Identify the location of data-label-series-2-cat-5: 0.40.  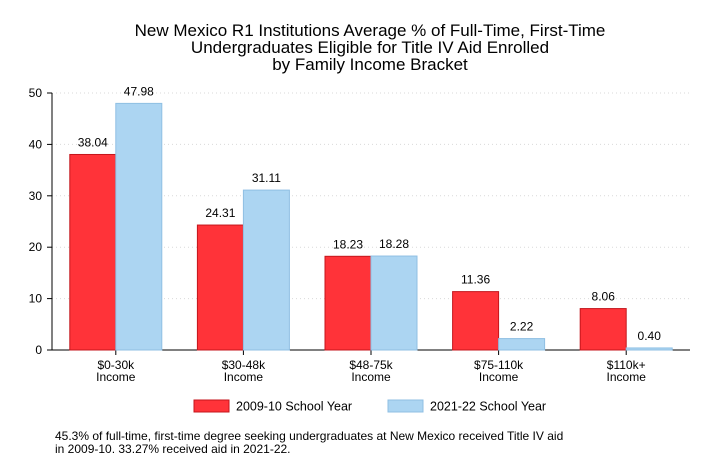
(650, 336).